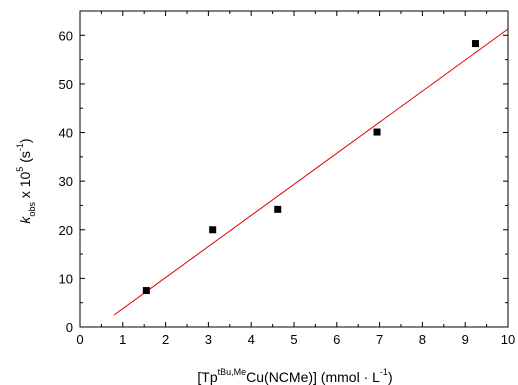 The width and height of the screenshot is (518, 385). I want to click on y-title-symbol: k, so click(25, 220).